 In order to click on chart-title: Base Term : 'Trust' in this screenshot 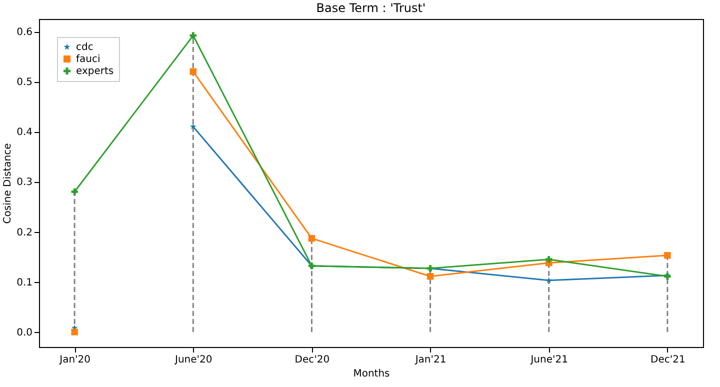, I will do `click(371, 8)`.